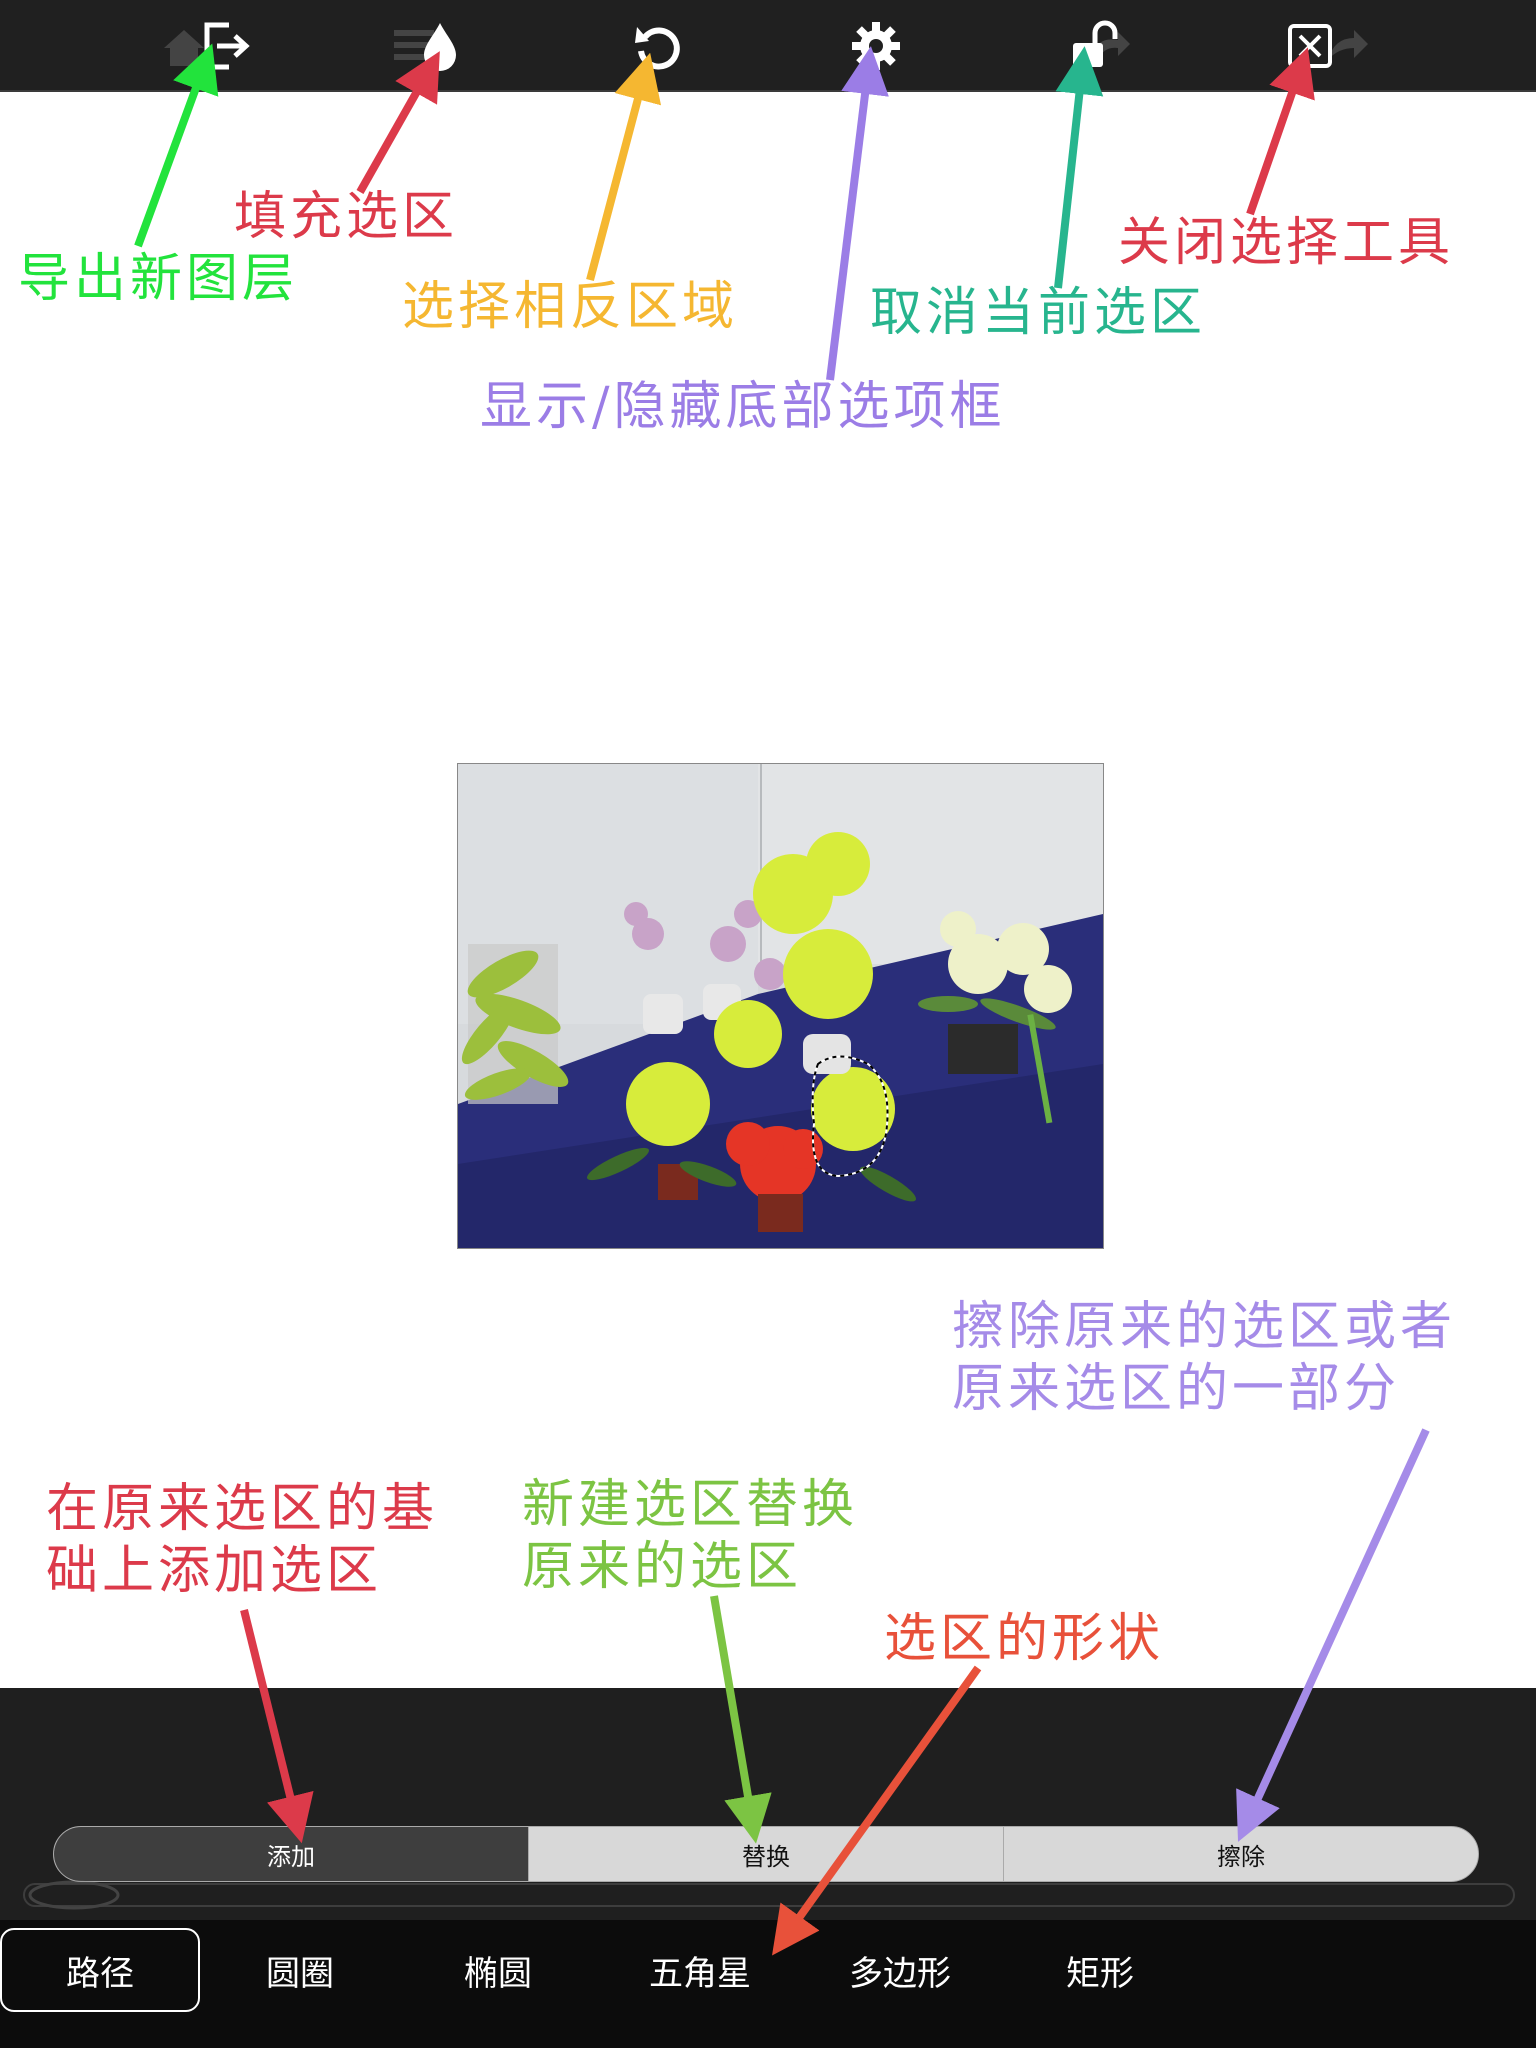 This screenshot has height=2048, width=1536. I want to click on annotation-replace-line1: 新建选区替换, so click(690, 1505).